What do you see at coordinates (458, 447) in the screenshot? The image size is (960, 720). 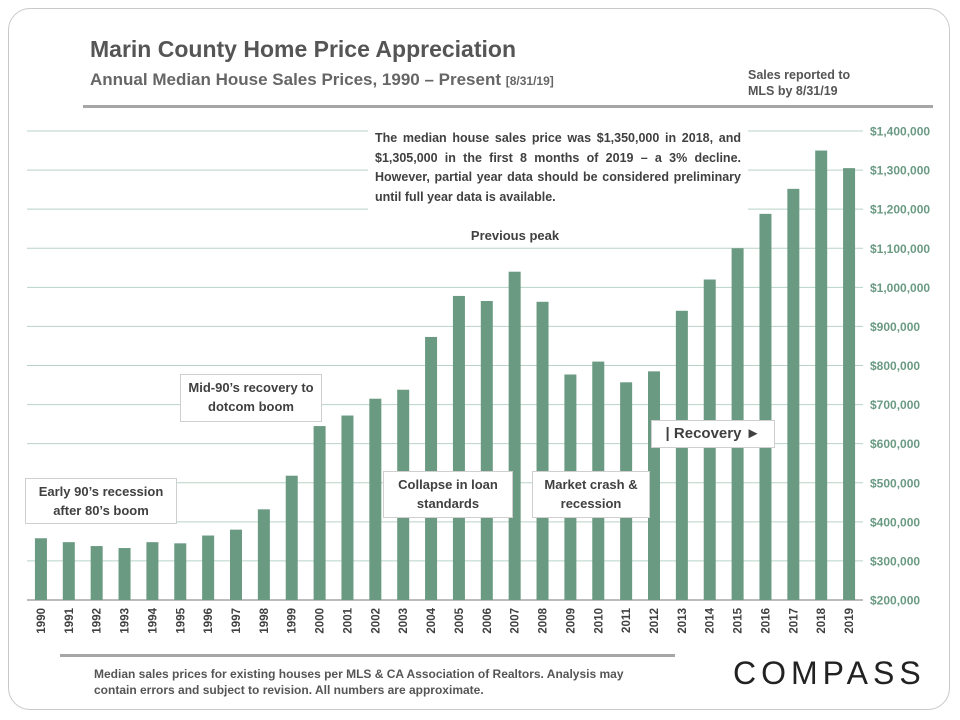 I see `bar-2005` at bounding box center [458, 447].